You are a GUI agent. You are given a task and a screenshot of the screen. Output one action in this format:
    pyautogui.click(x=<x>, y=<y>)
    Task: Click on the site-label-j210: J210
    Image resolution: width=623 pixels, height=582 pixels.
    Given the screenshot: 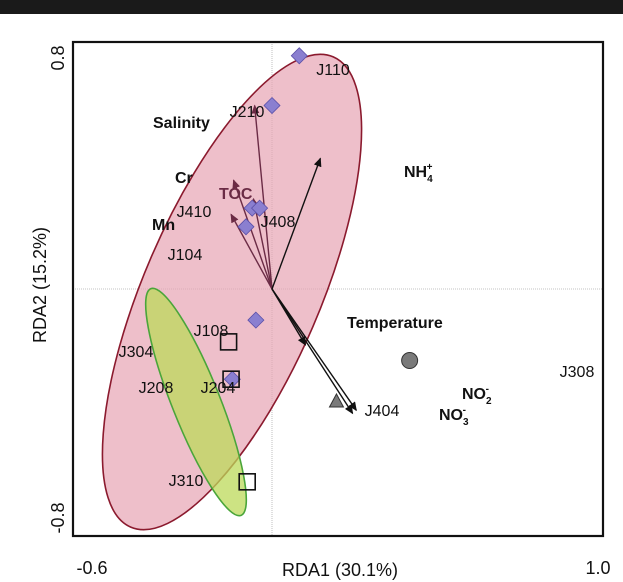 What is the action you would take?
    pyautogui.click(x=247, y=112)
    